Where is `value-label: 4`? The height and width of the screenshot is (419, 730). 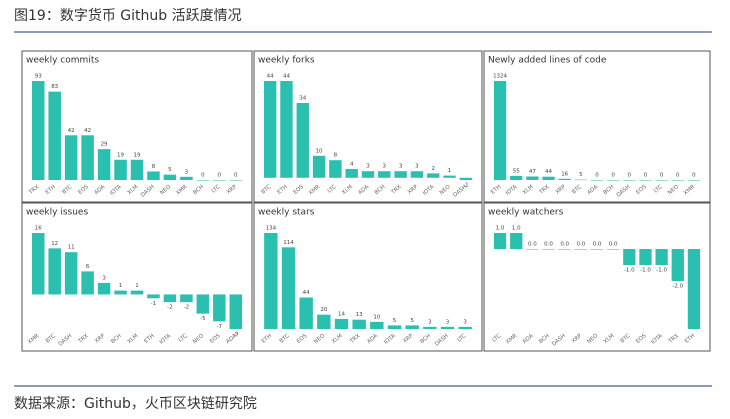
value-label: 4 is located at coordinates (352, 165).